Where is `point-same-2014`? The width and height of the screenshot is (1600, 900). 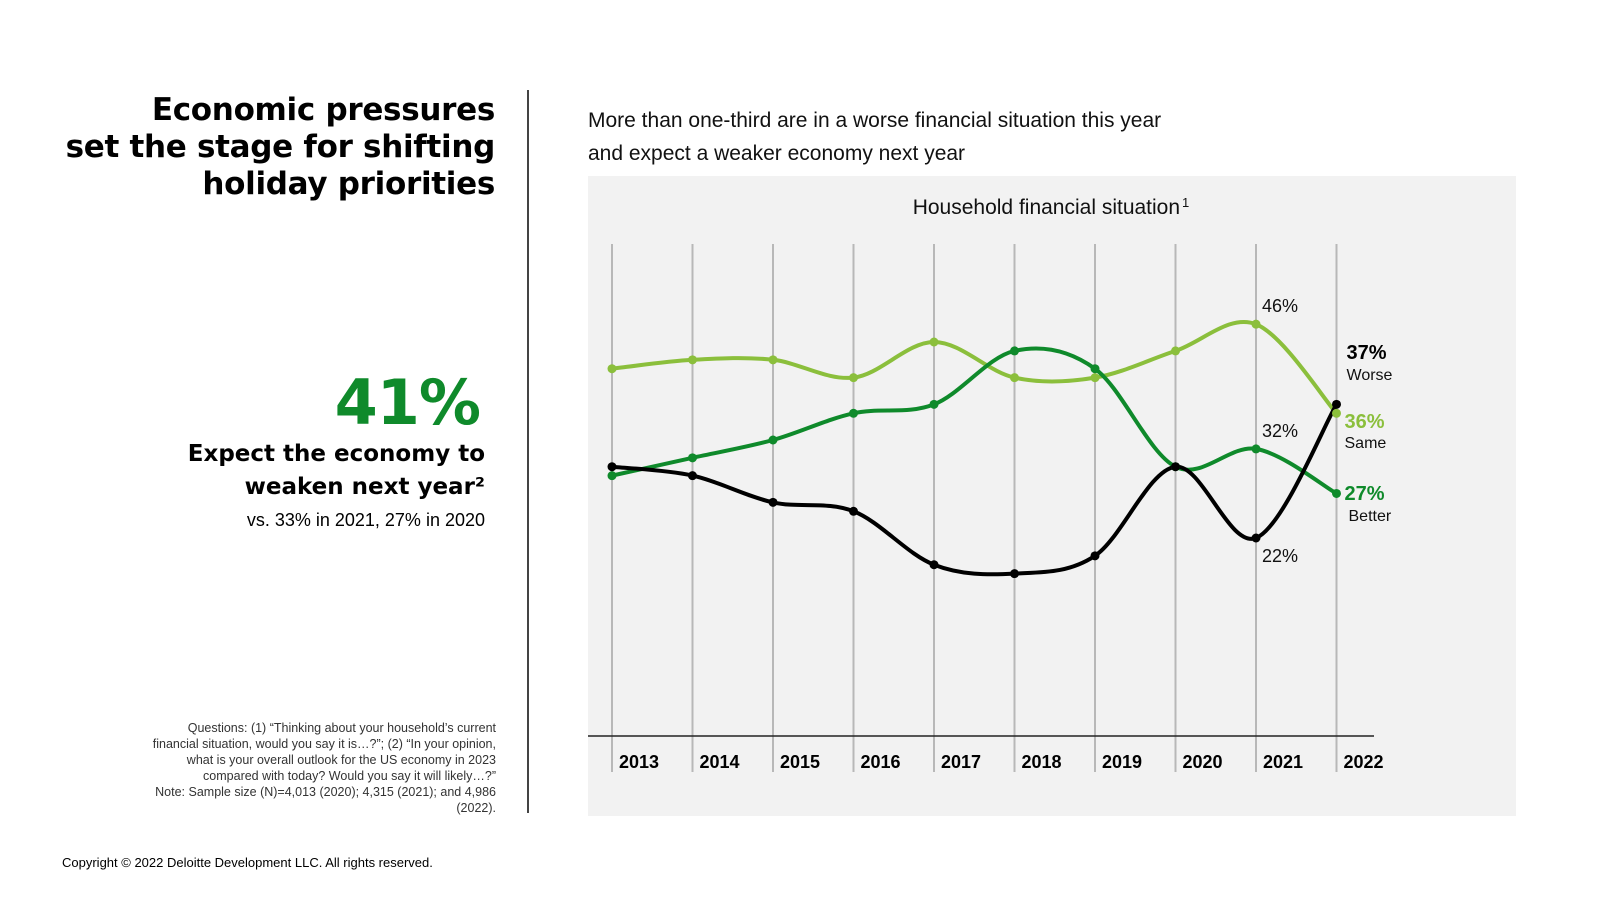 point-same-2014 is located at coordinates (692, 360).